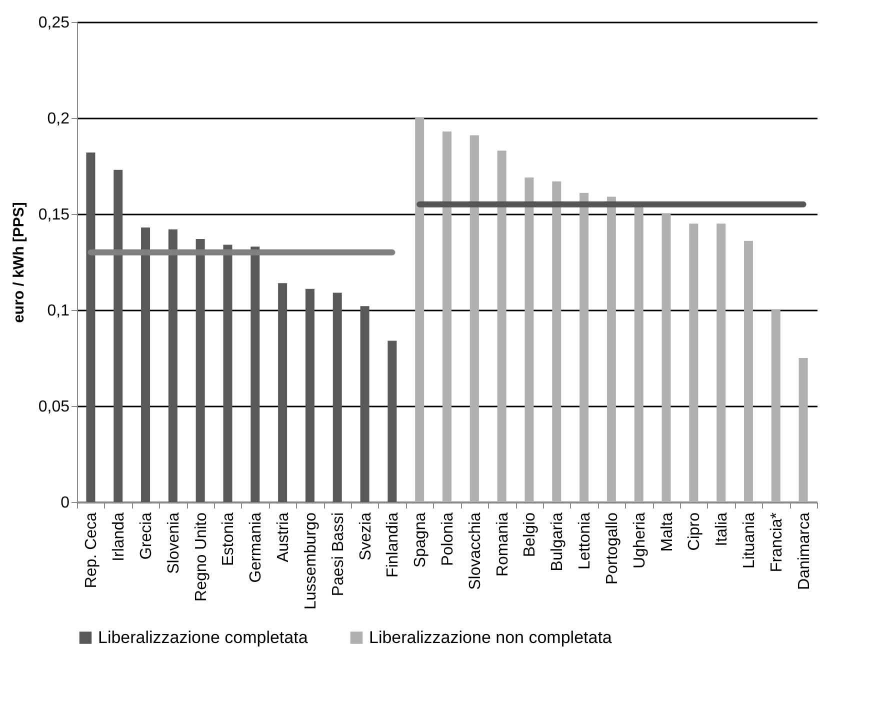 This screenshot has height=717, width=873. Describe the element at coordinates (119, 537) in the screenshot. I see `x-tick-label: Irlanda` at that location.